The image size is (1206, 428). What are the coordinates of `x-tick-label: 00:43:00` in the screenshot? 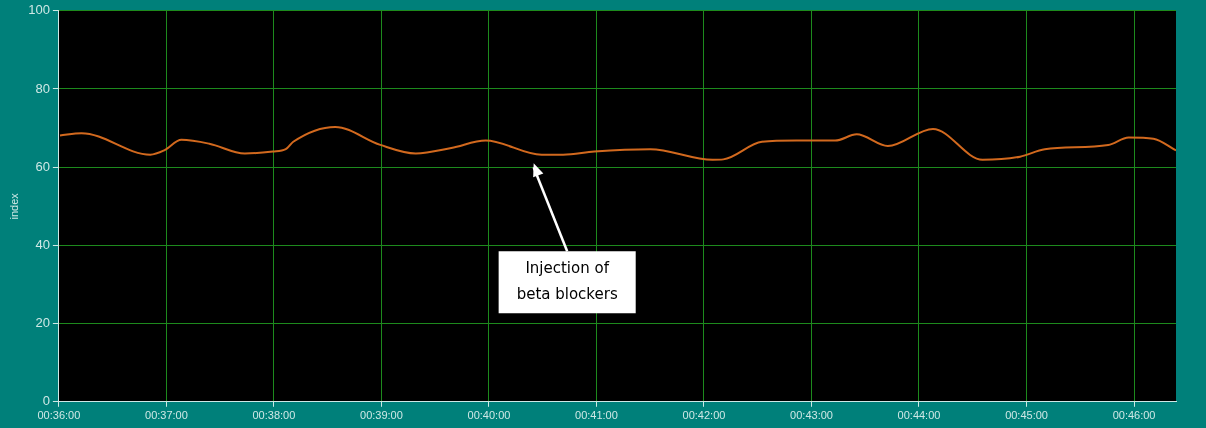 It's located at (811, 415).